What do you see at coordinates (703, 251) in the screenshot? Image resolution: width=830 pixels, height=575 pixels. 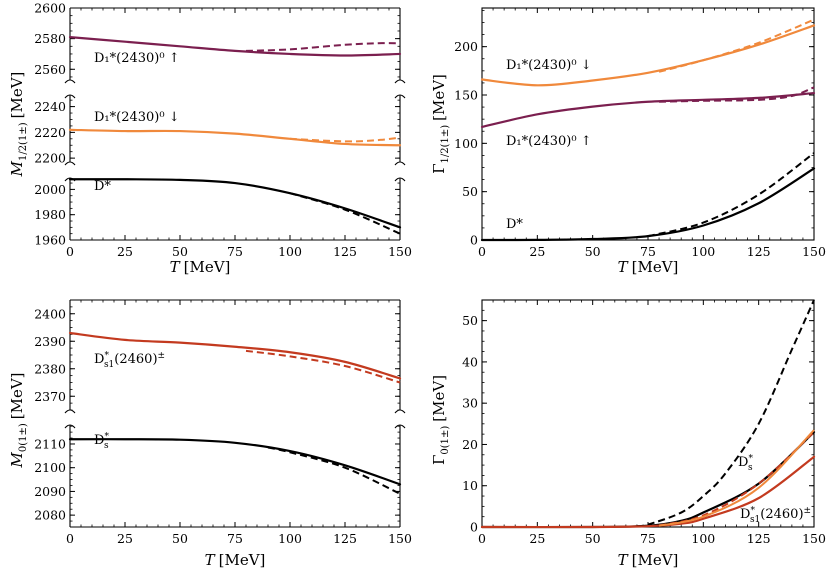 I see `p2-xtick-label-4: 100` at bounding box center [703, 251].